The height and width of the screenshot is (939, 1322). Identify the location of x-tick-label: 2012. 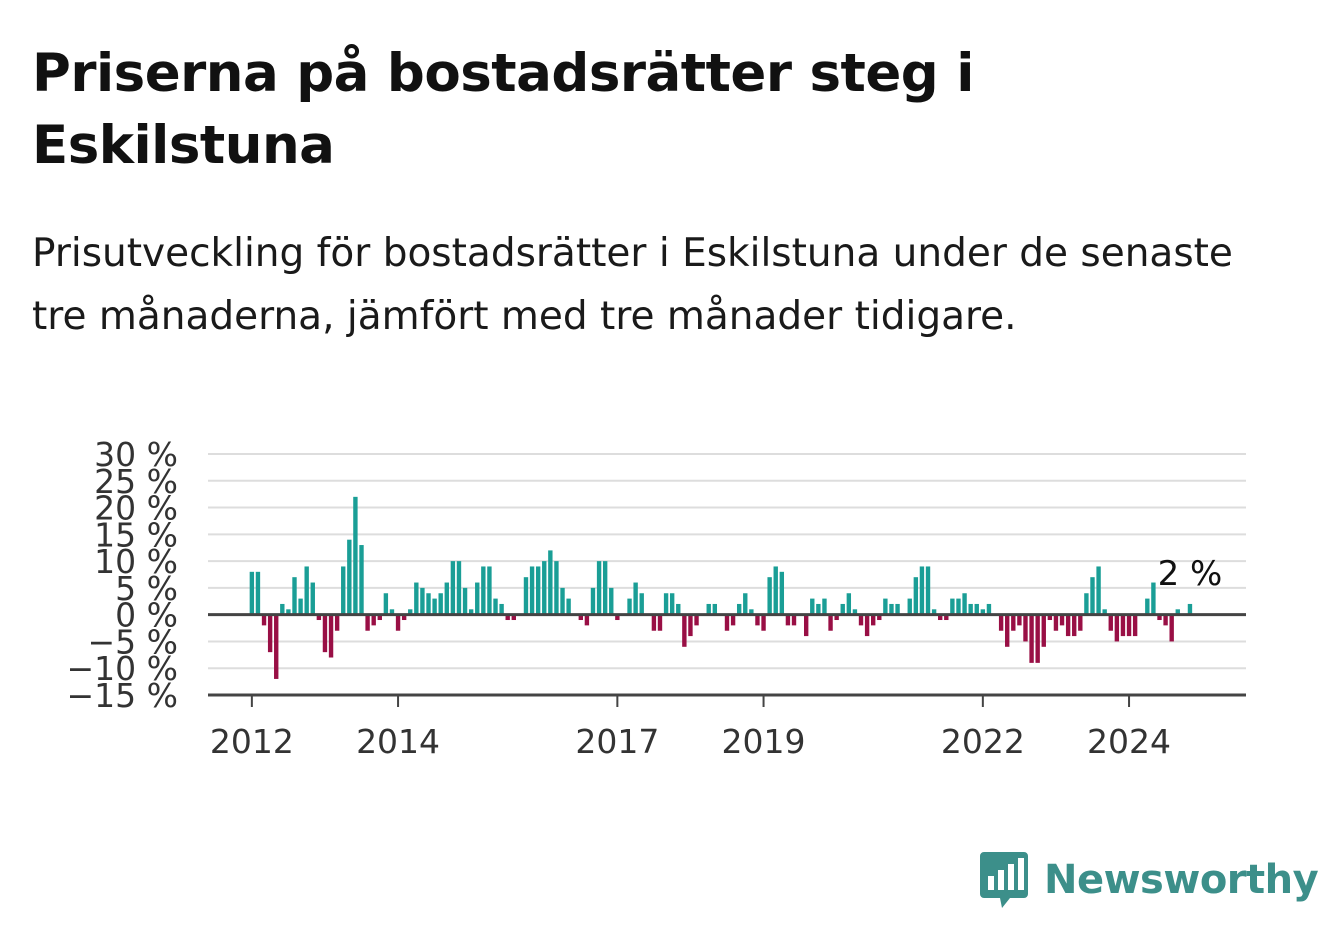
(252, 741).